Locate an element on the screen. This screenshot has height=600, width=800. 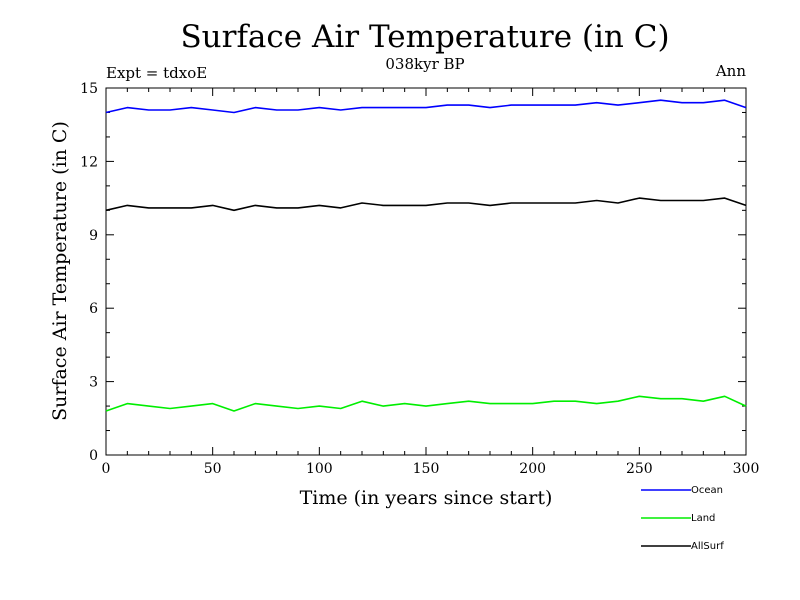
legend-label-land: Land is located at coordinates (703, 518).